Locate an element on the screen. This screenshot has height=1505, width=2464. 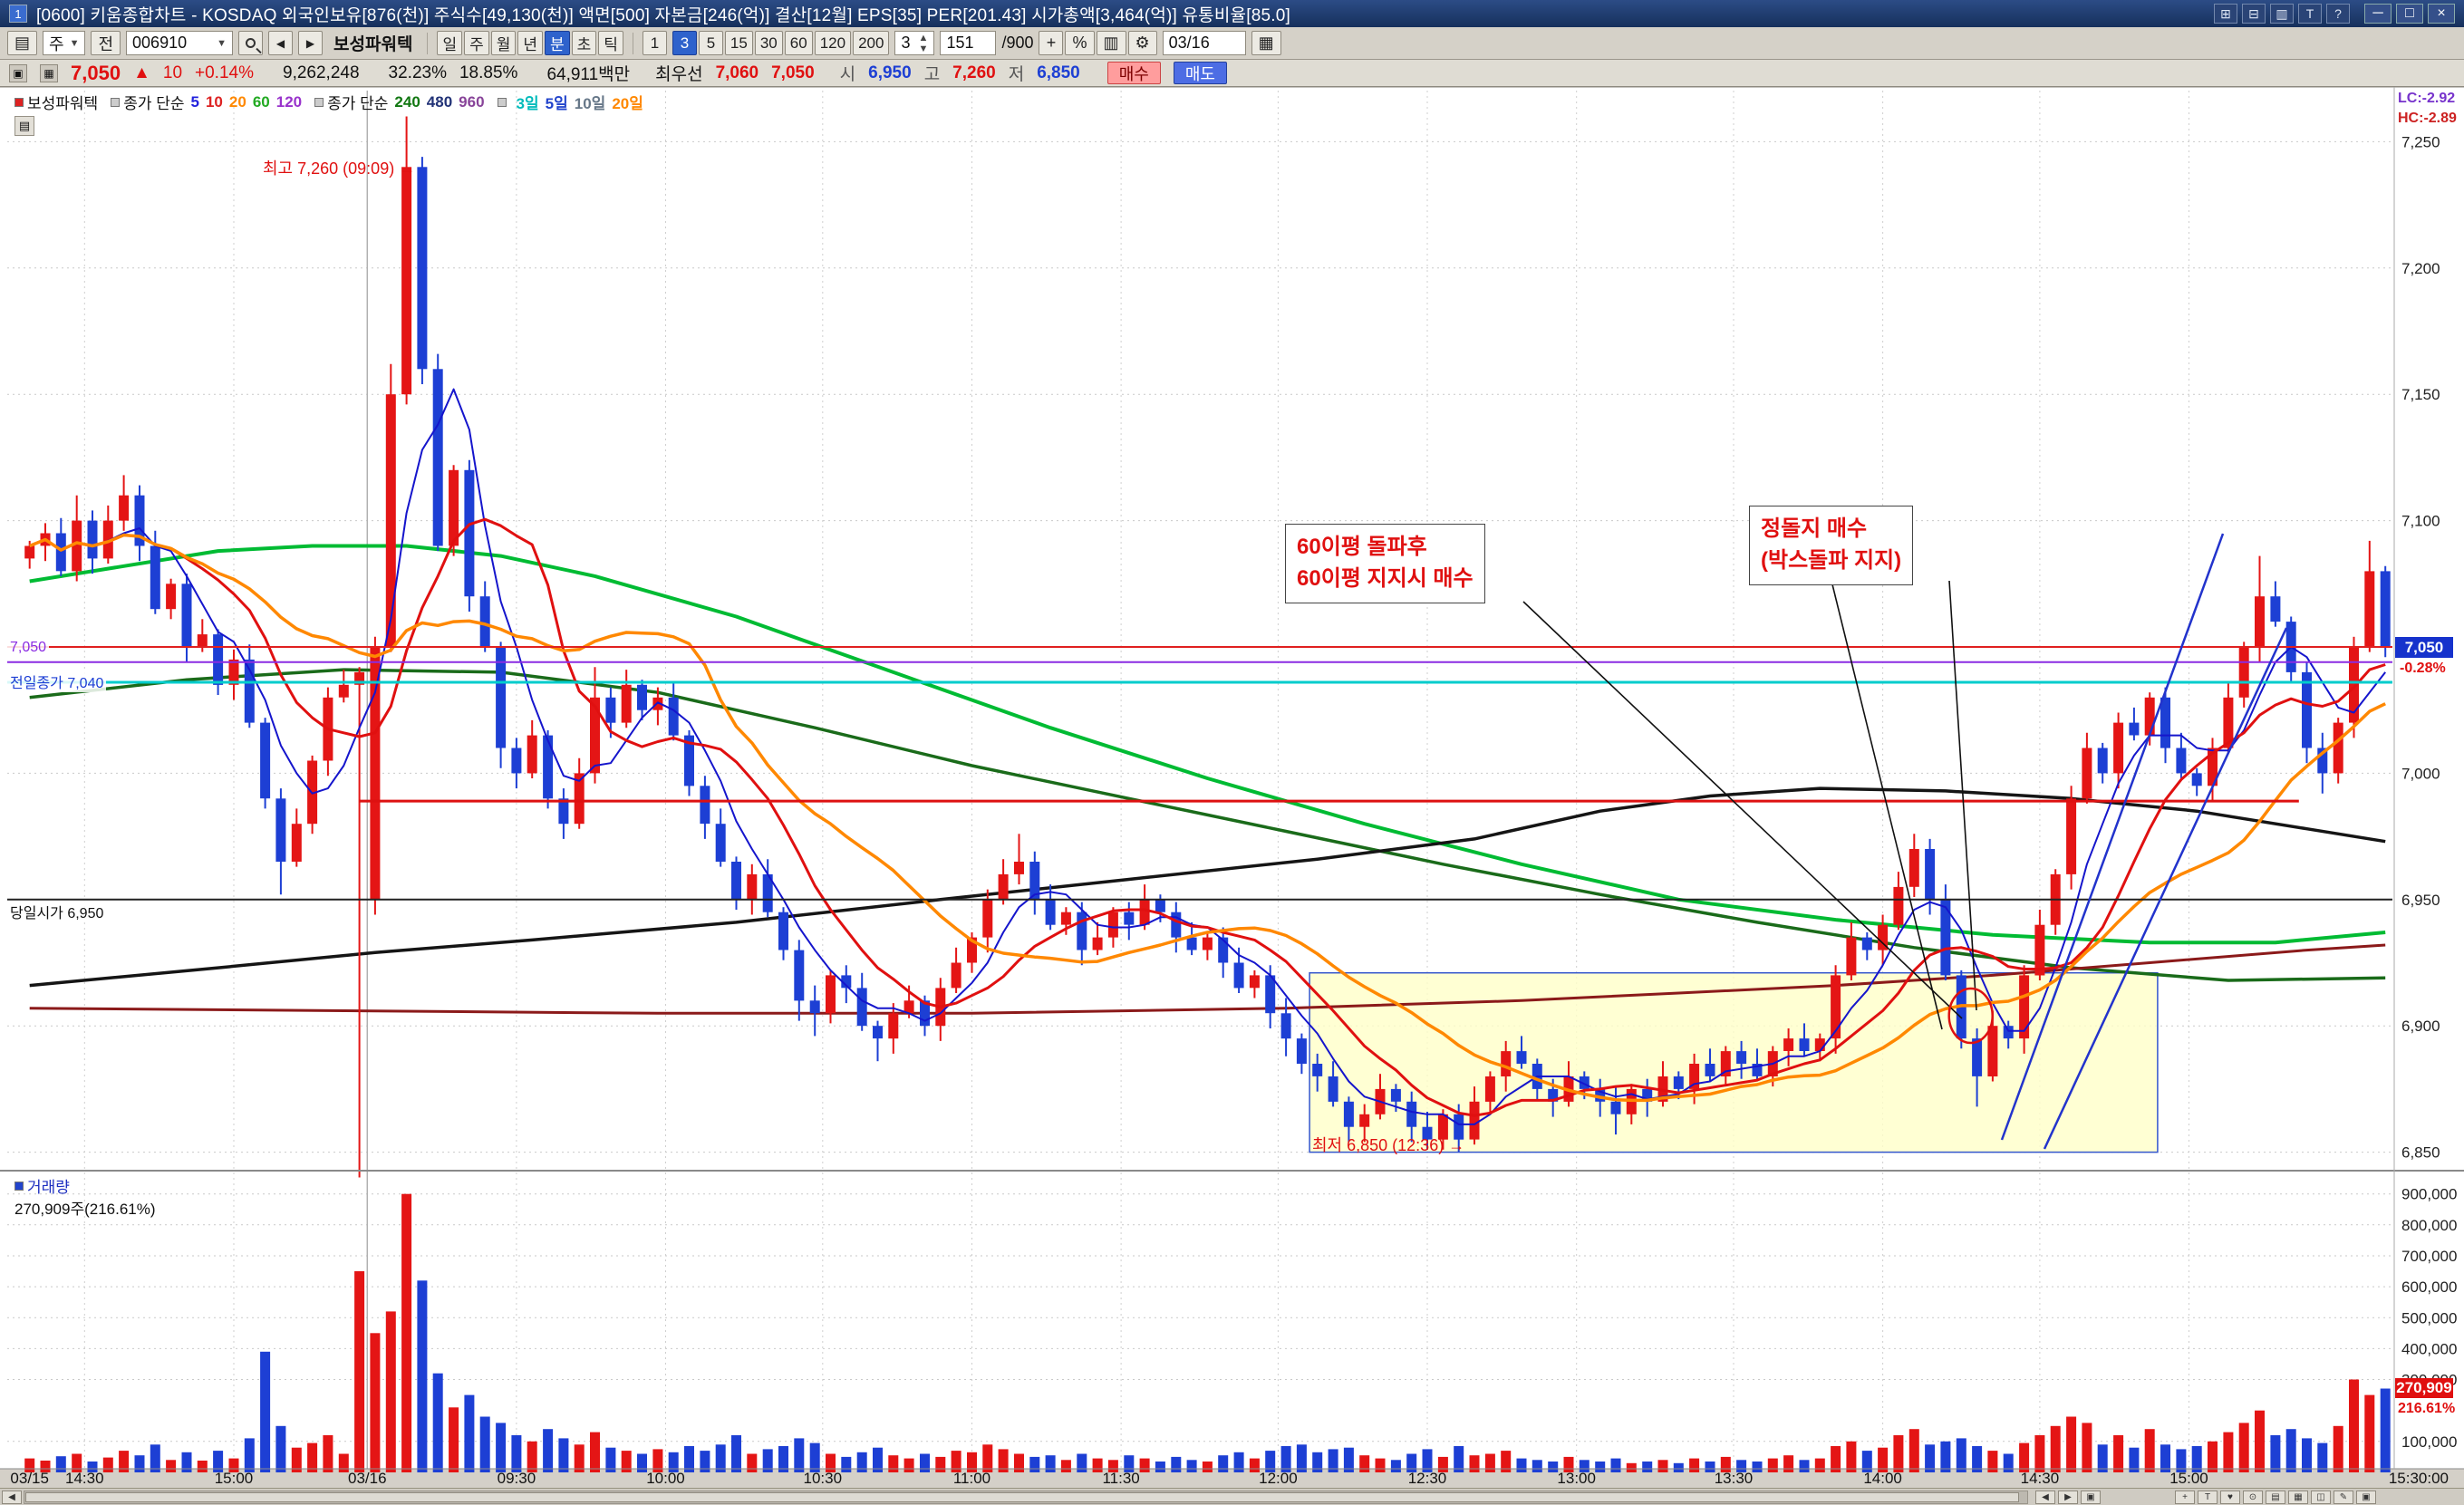
titlebar-tool-icon-3: T is located at coordinates (2310, 14).